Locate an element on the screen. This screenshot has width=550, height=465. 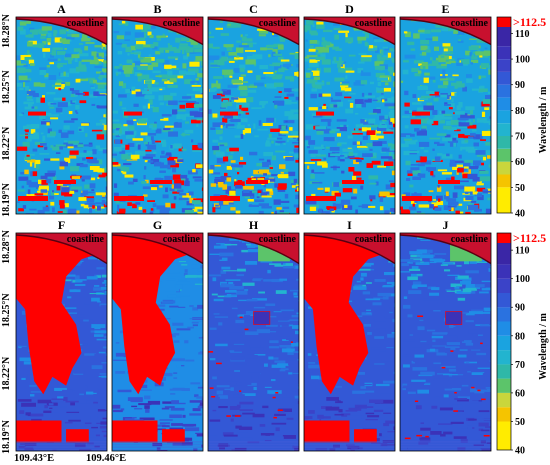
panel-label-b: B is located at coordinates (157, 9).